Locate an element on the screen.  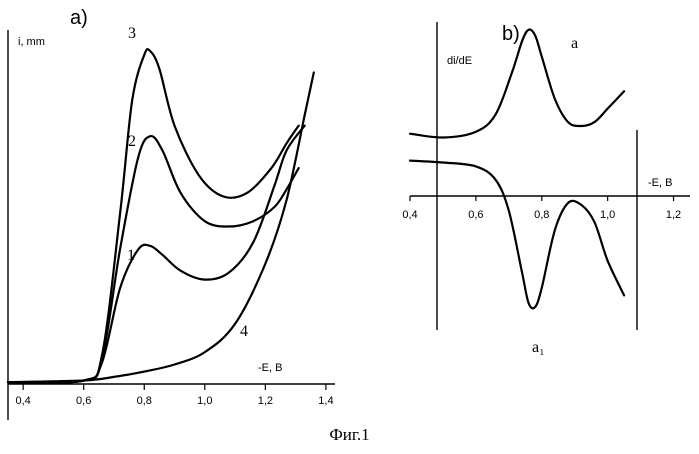
a-x-tick-label: 0,4 is located at coordinates (22, 401).